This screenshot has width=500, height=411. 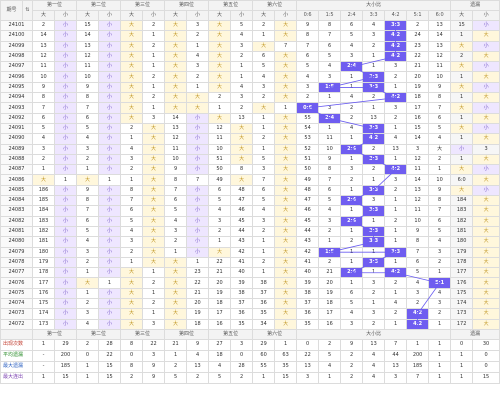 What do you see at coordinates (16, 283) in the screenshot?
I see `issue-number: 24076` at bounding box center [16, 283].